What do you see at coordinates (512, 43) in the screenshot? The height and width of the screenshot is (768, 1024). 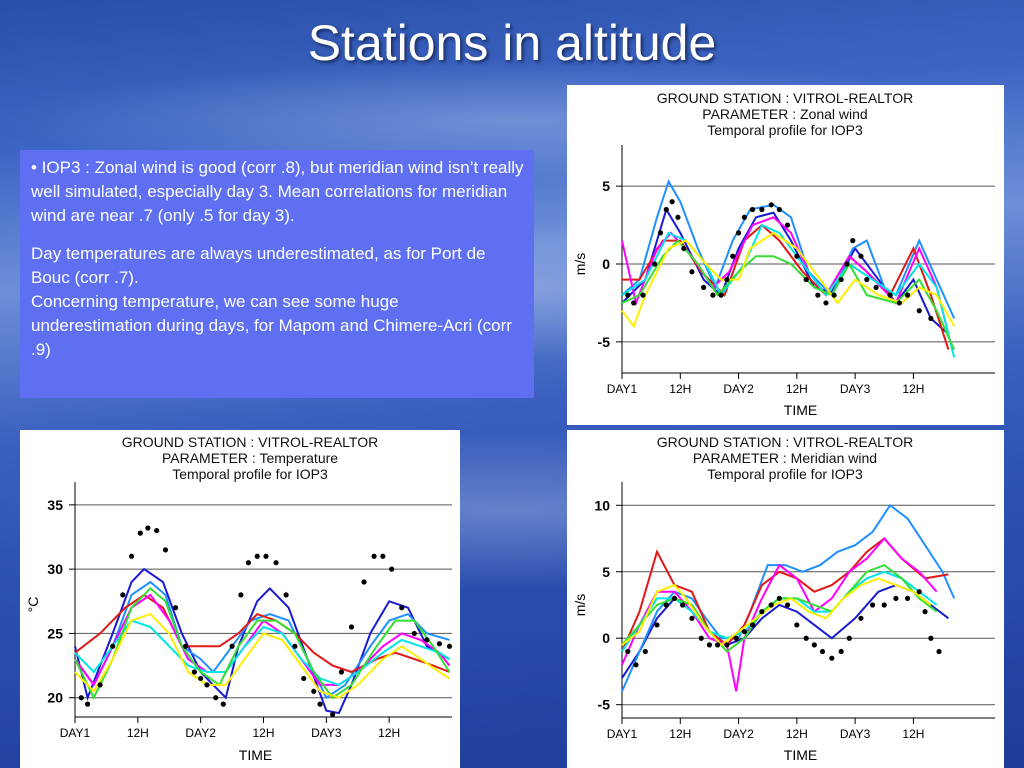 I see `slide-title: Stations in altitude` at bounding box center [512, 43].